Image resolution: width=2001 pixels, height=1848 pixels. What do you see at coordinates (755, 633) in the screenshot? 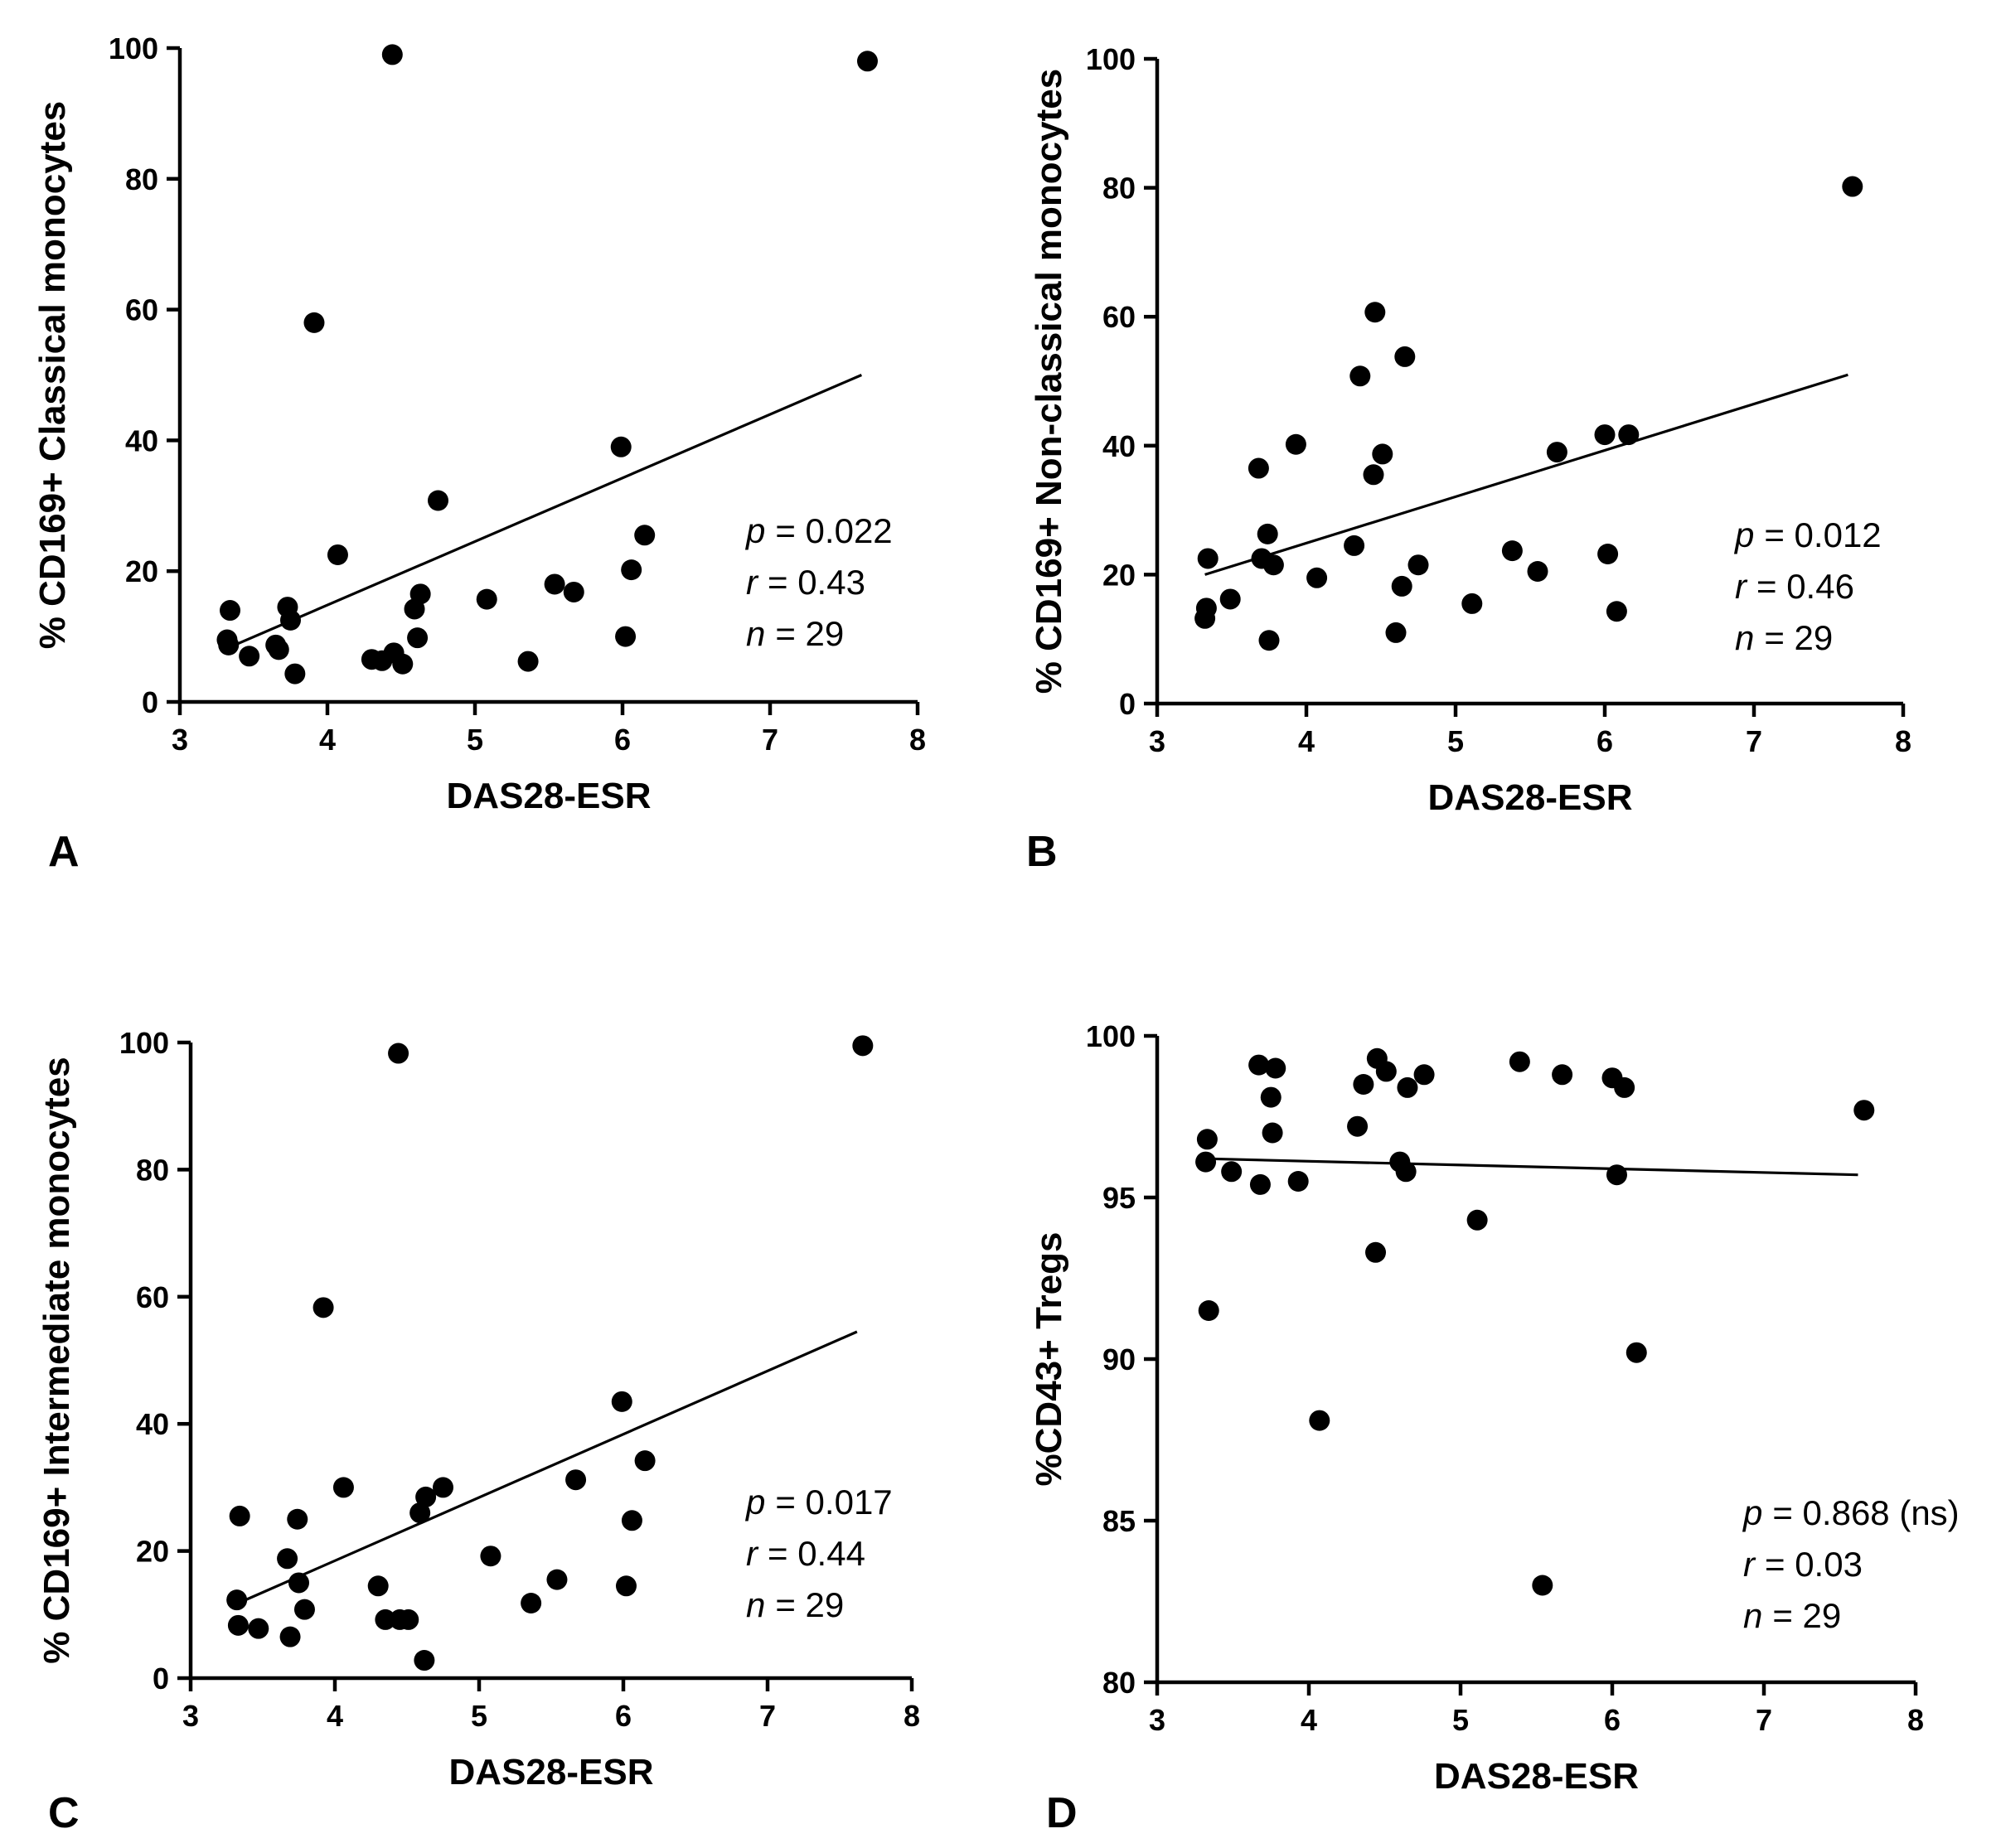
I see `stat-symbol: n` at bounding box center [755, 633].